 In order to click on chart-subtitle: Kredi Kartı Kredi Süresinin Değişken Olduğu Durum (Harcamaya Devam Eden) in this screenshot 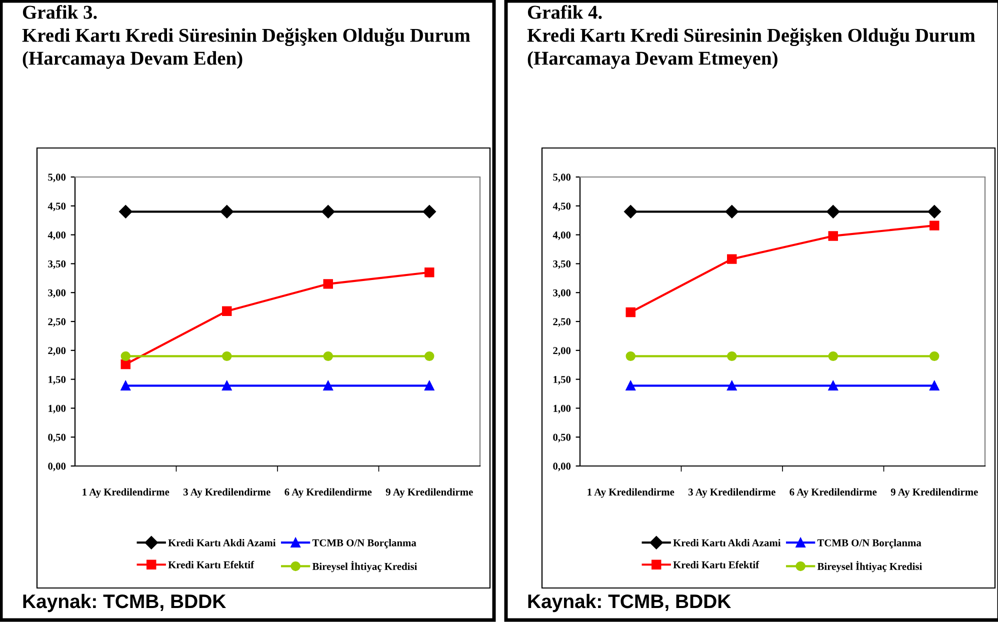, I will do `click(246, 48)`.